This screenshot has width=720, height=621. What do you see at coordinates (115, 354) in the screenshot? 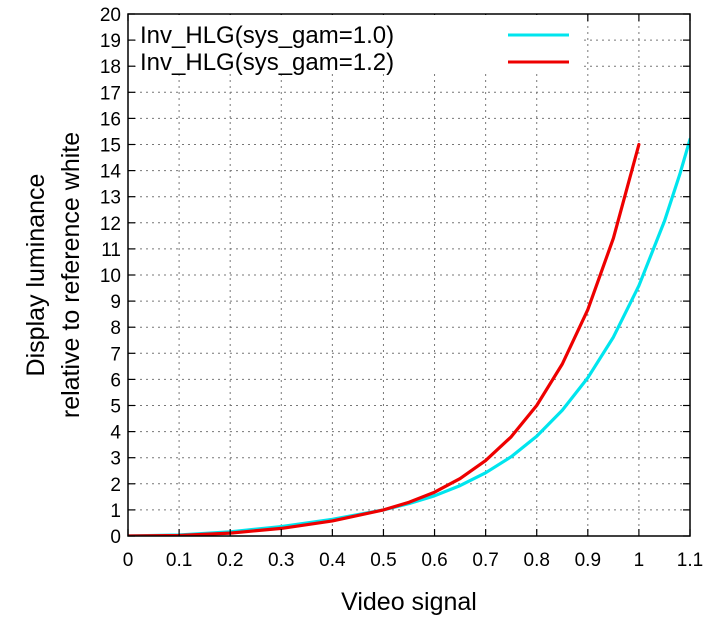
I see `y-tick-label: 7` at bounding box center [115, 354].